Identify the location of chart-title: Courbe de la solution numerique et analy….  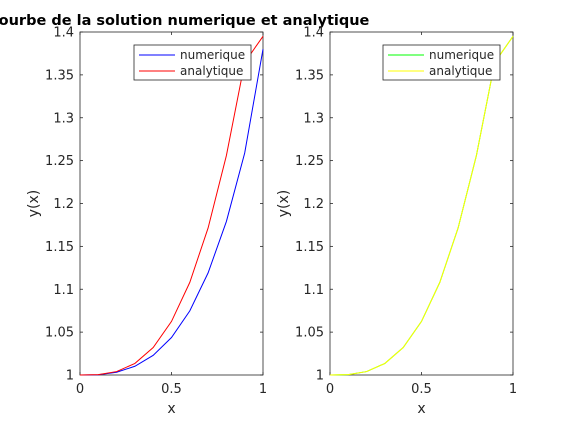
(185, 21).